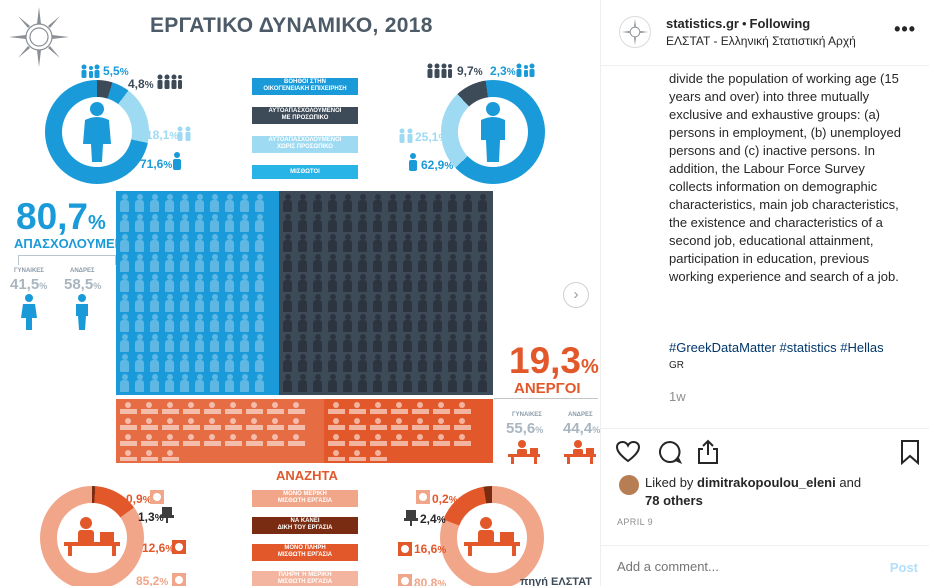 Image resolution: width=929 pixels, height=586 pixels. What do you see at coordinates (766, 482) in the screenshot?
I see `liker-name: dimitrakopoulou_eleni` at bounding box center [766, 482].